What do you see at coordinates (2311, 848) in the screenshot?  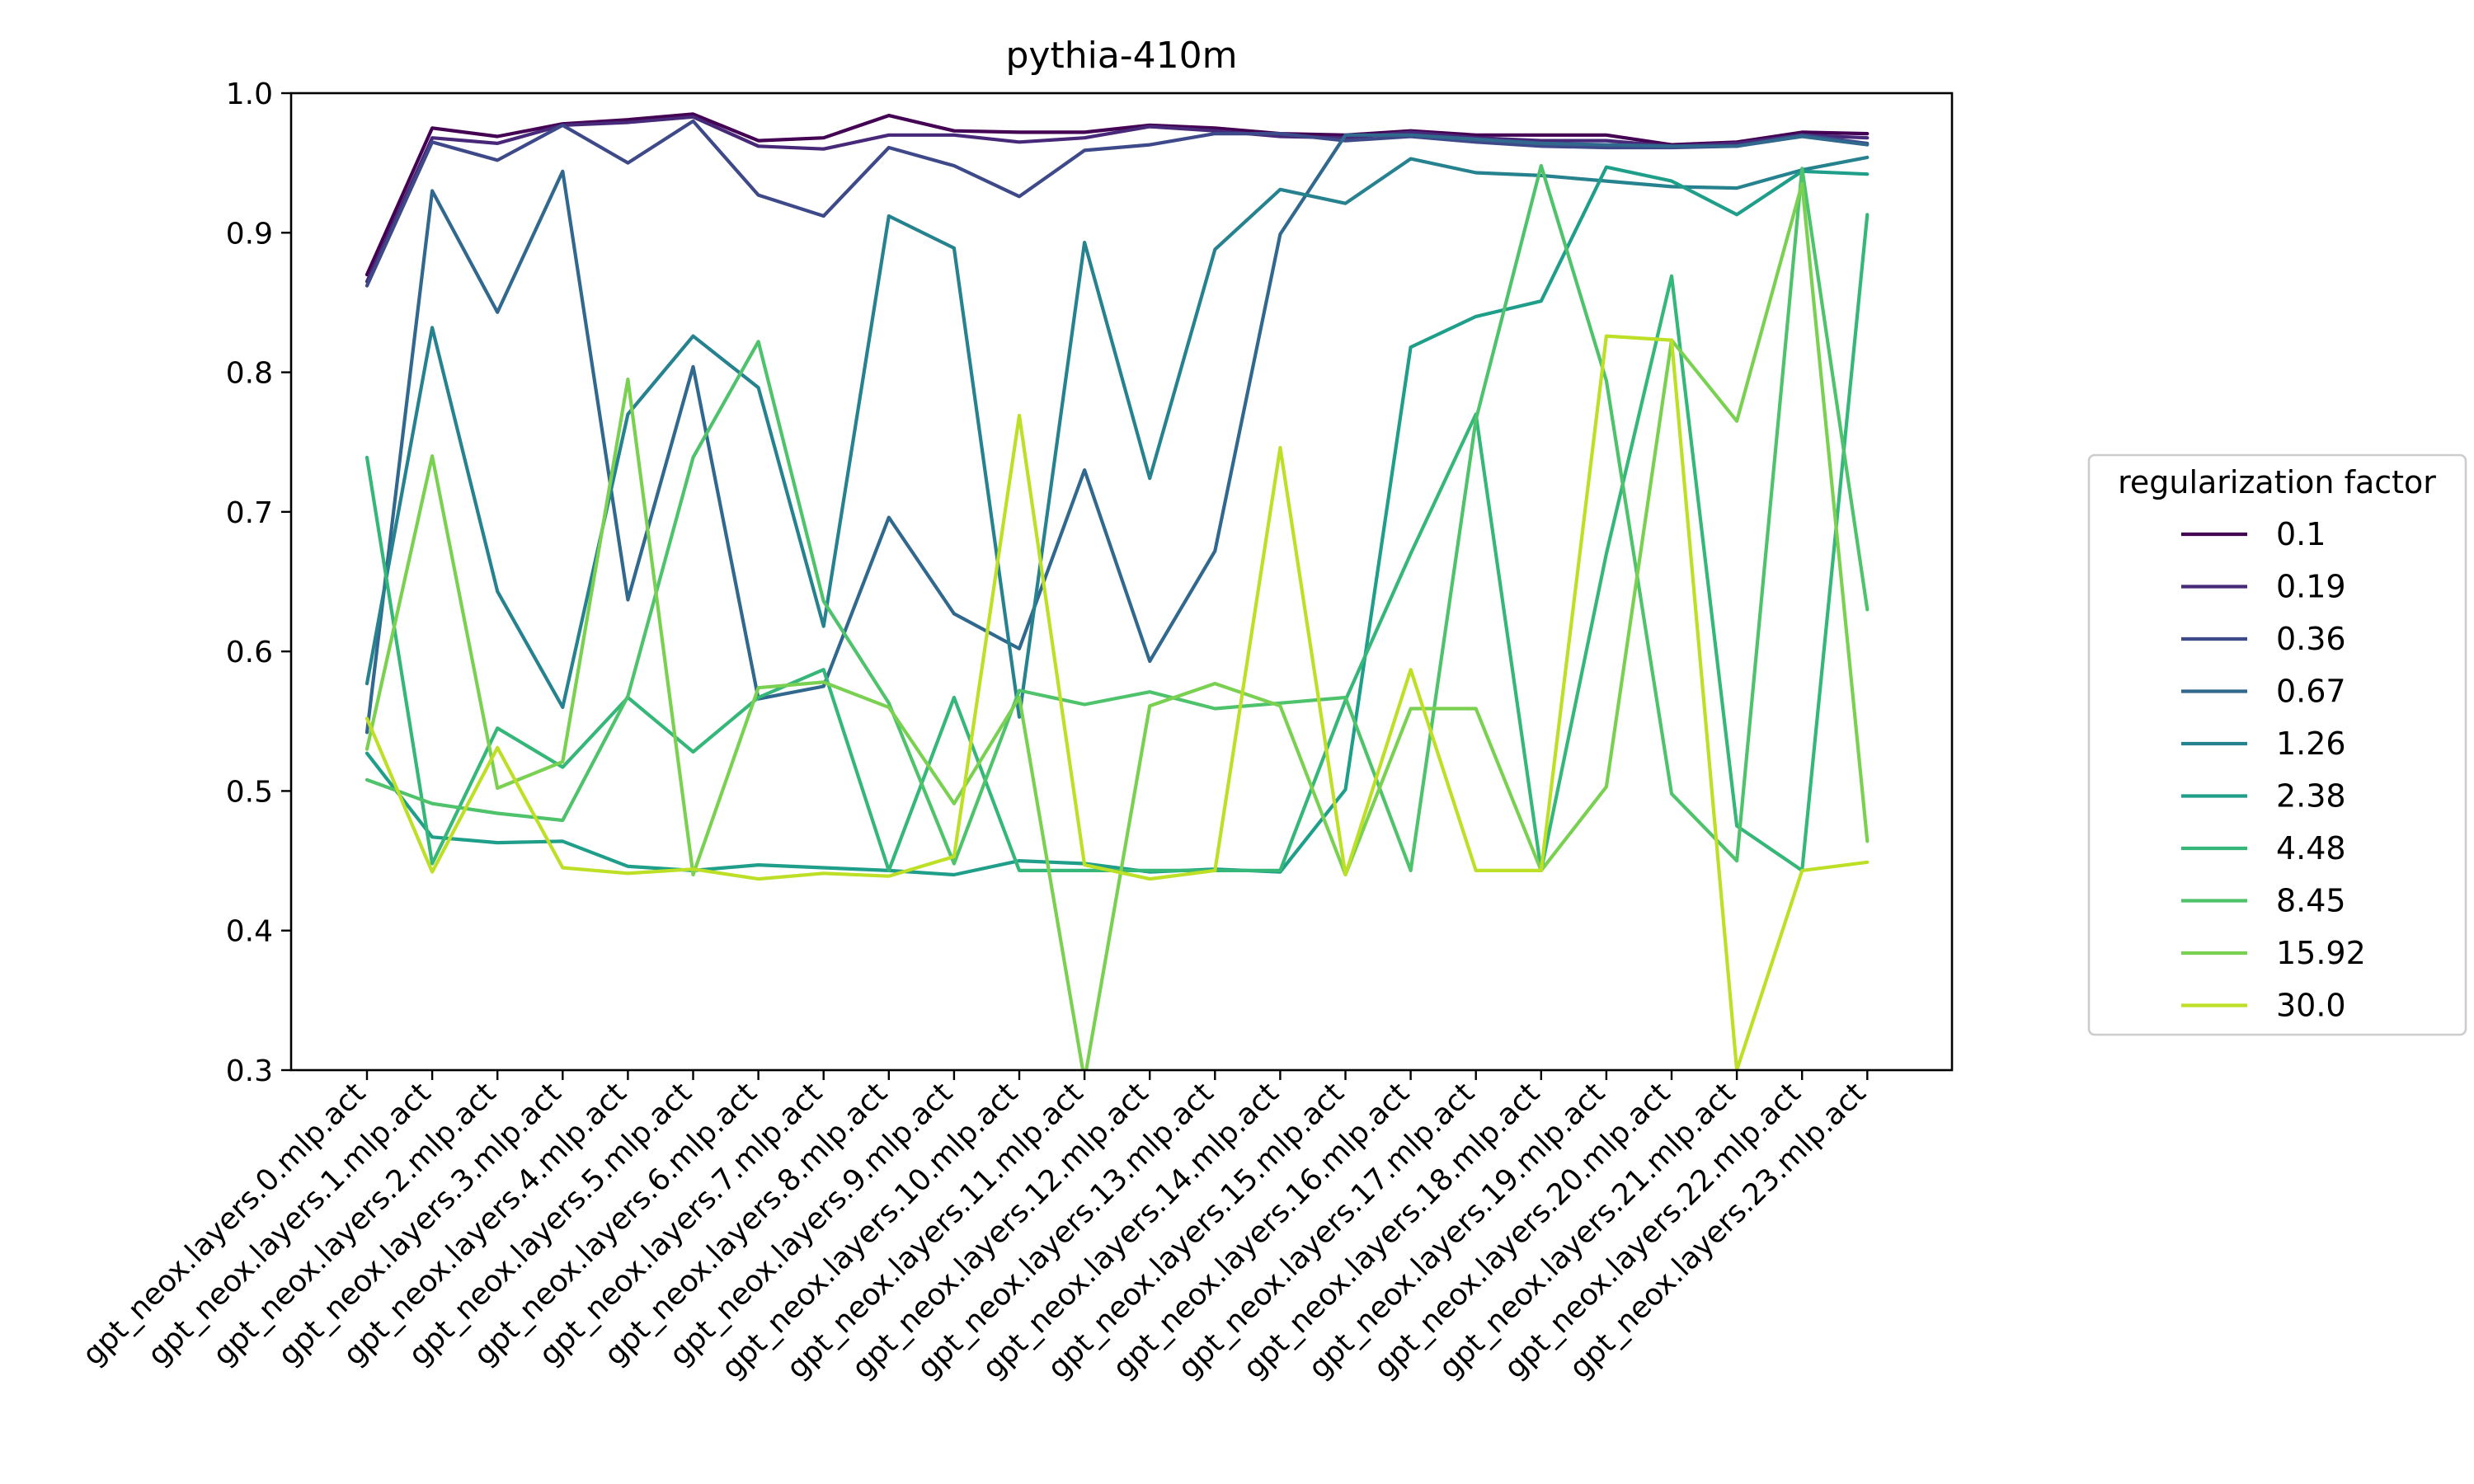 I see `legend-label: 4.48` at bounding box center [2311, 848].